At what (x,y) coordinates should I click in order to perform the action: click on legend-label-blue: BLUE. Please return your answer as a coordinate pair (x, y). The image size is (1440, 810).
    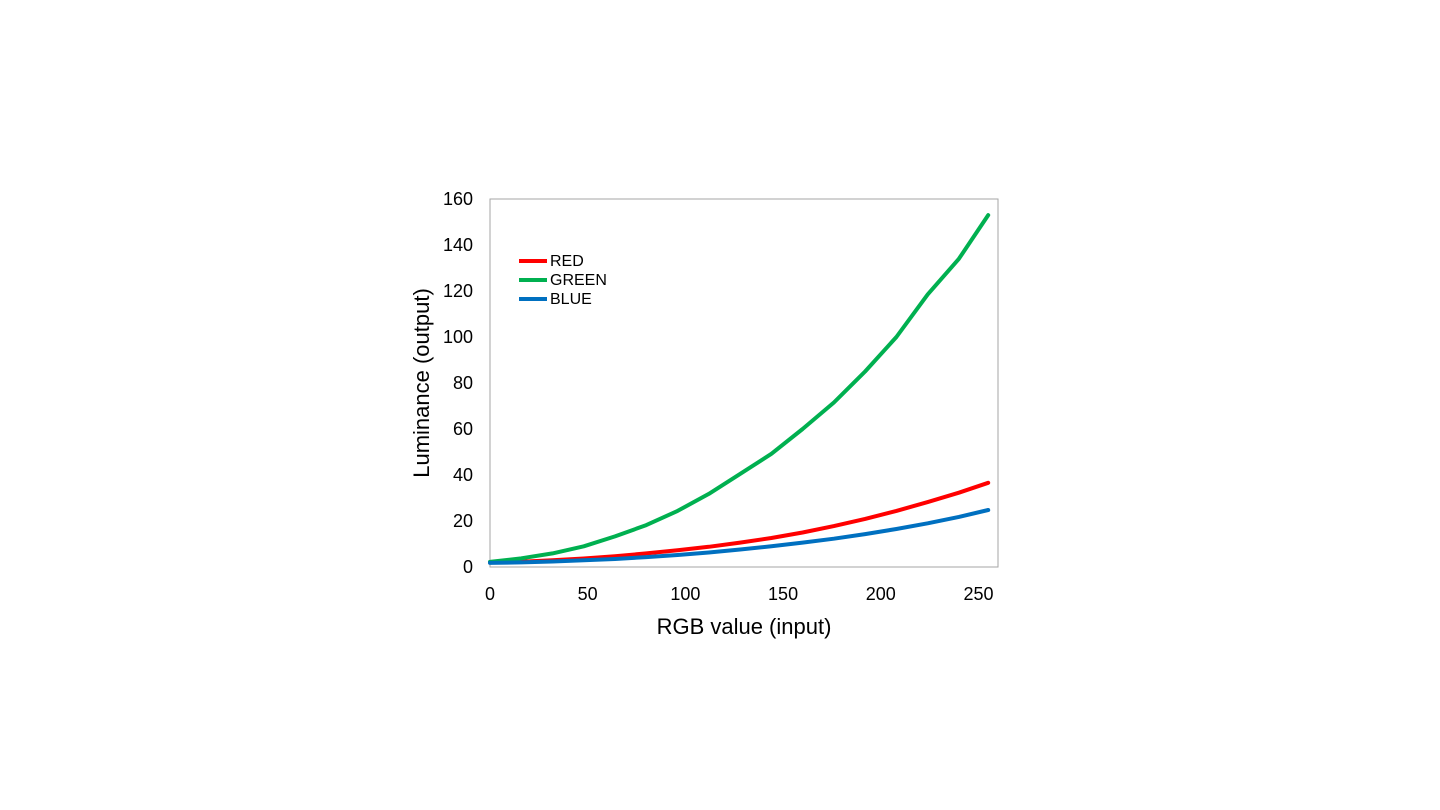
    Looking at the image, I should click on (571, 299).